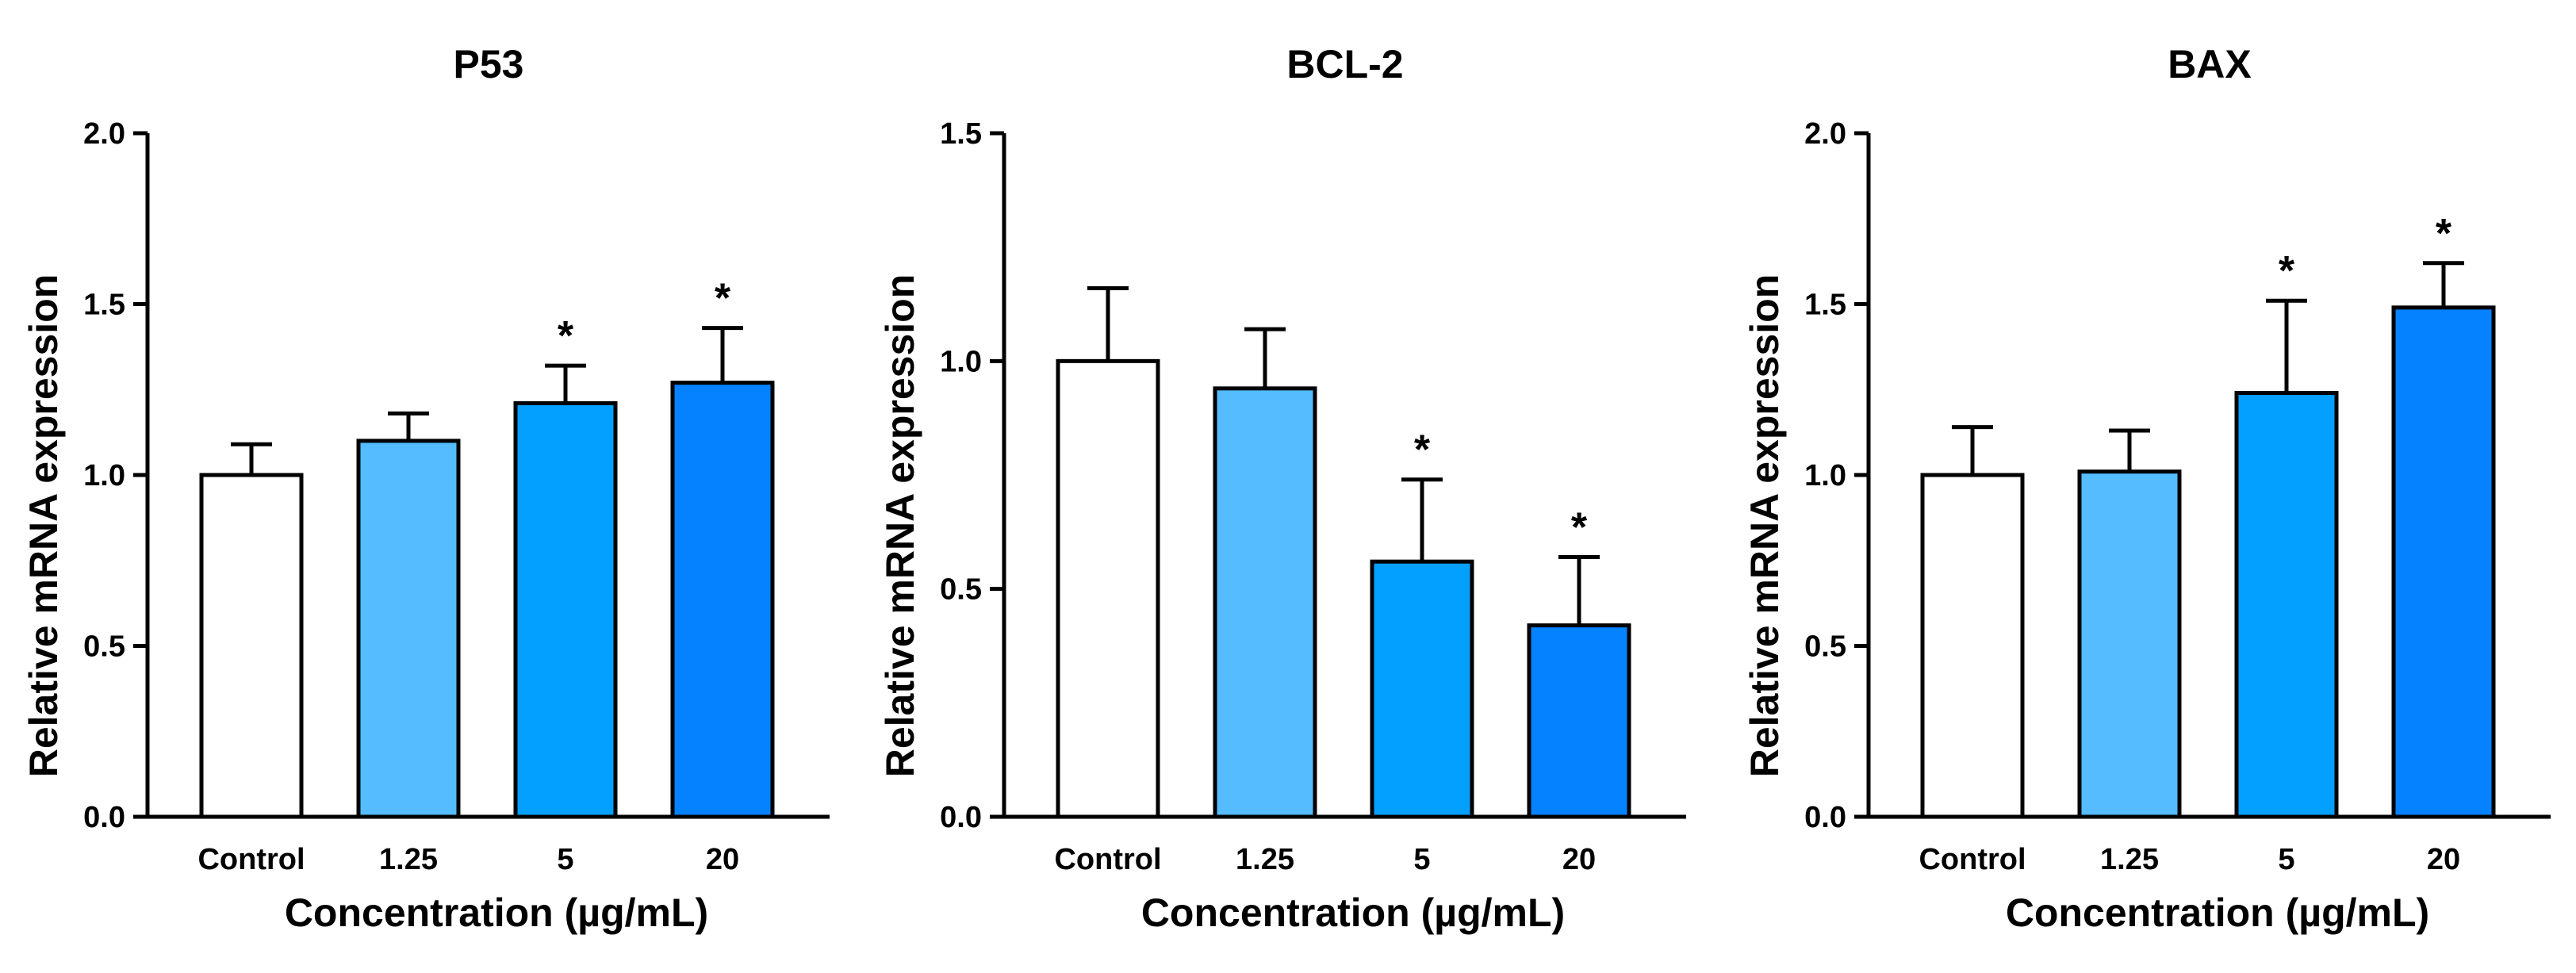  Describe the element at coordinates (1345, 64) in the screenshot. I see `chart-title: BCL-2` at that location.